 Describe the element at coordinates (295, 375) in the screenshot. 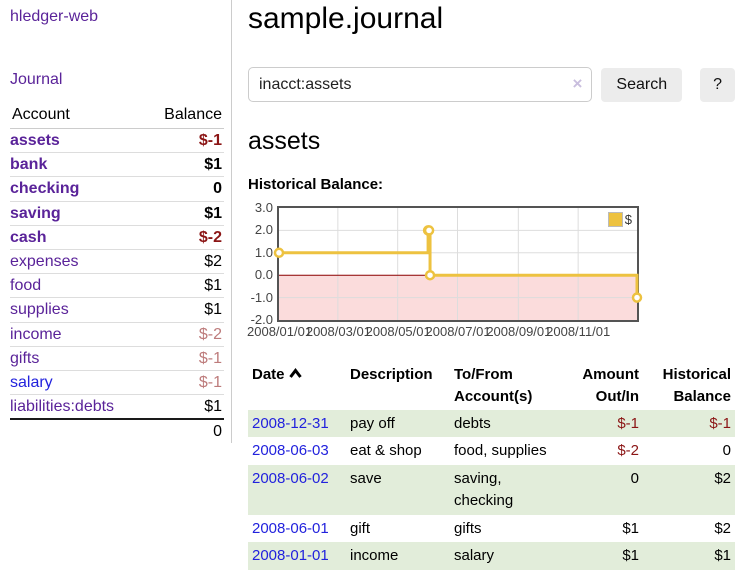

I see `sort-ascending-icon` at that location.